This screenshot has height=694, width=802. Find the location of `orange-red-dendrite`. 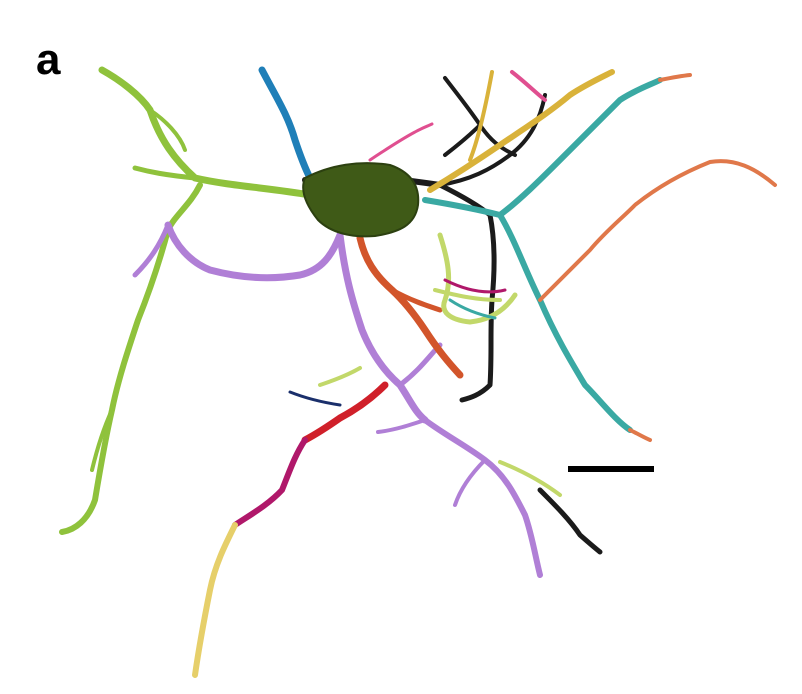

orange-red-dendrite is located at coordinates (410, 306).